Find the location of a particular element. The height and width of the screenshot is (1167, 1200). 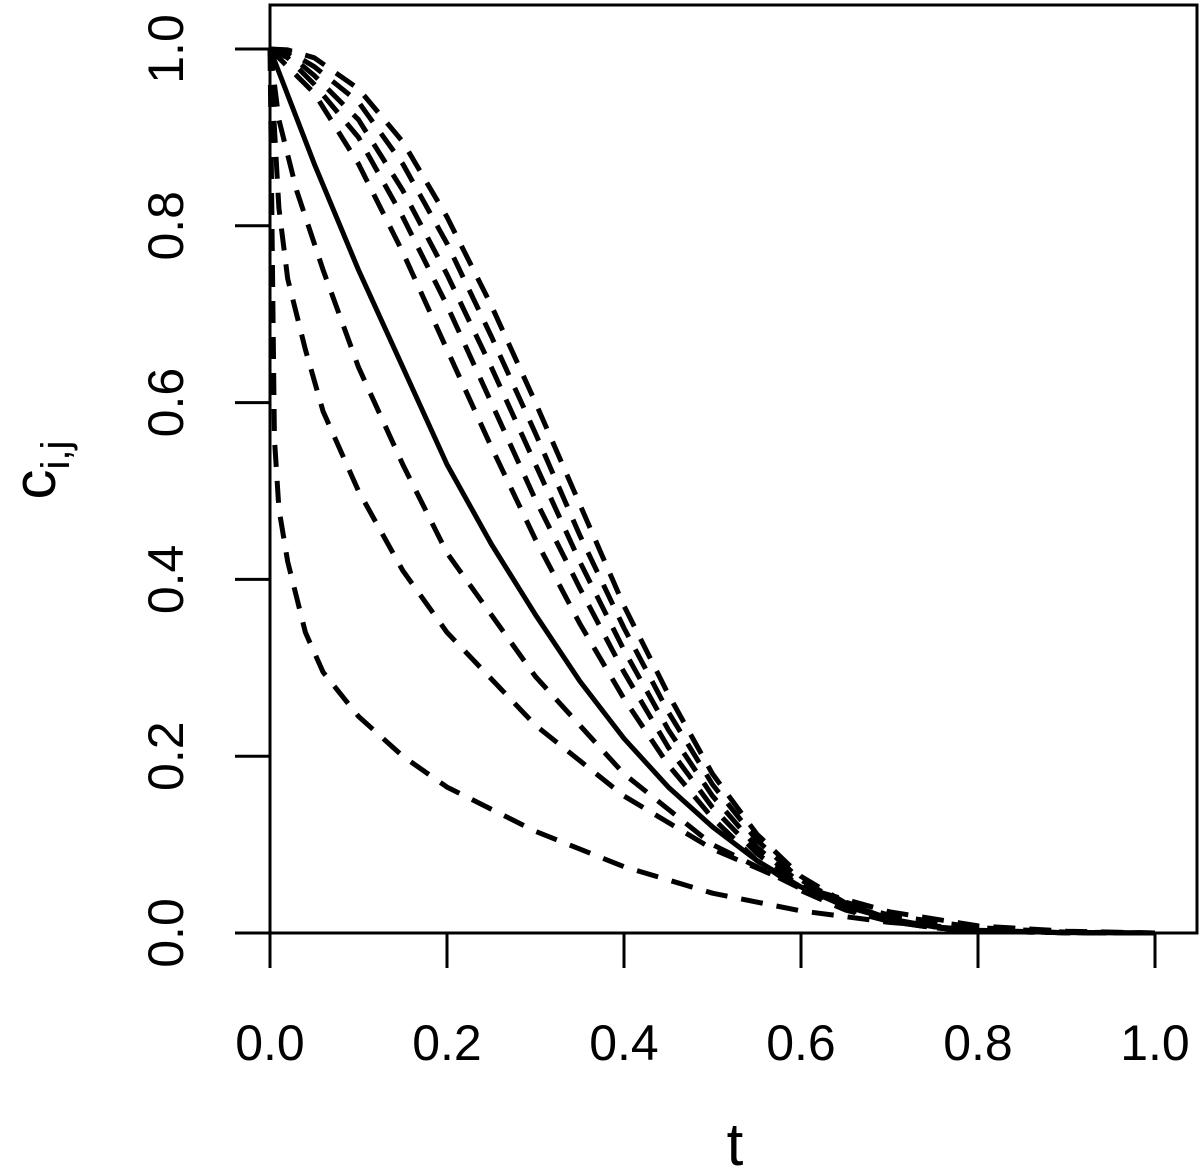

y-tick-label: 0.4 is located at coordinates (166, 580).